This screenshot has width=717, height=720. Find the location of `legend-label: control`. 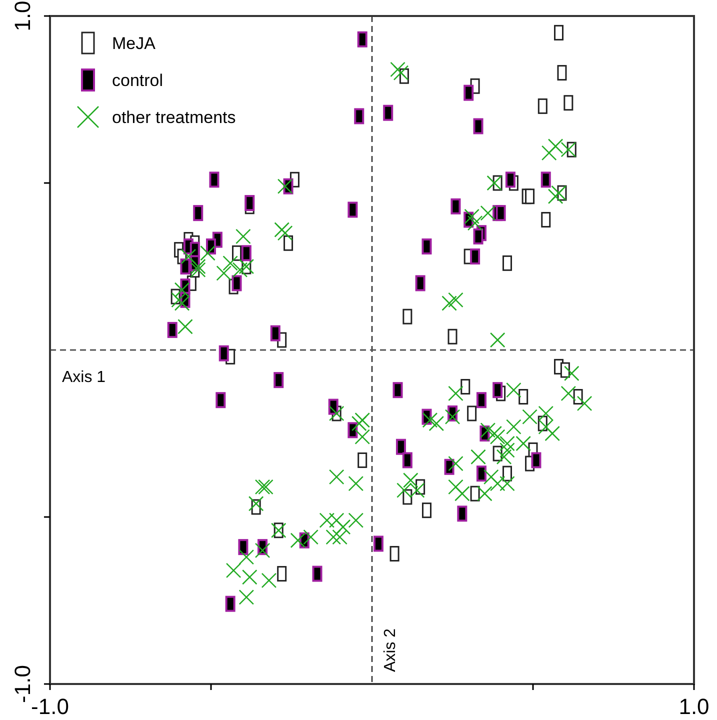

legend-label: control is located at coordinates (138, 80).